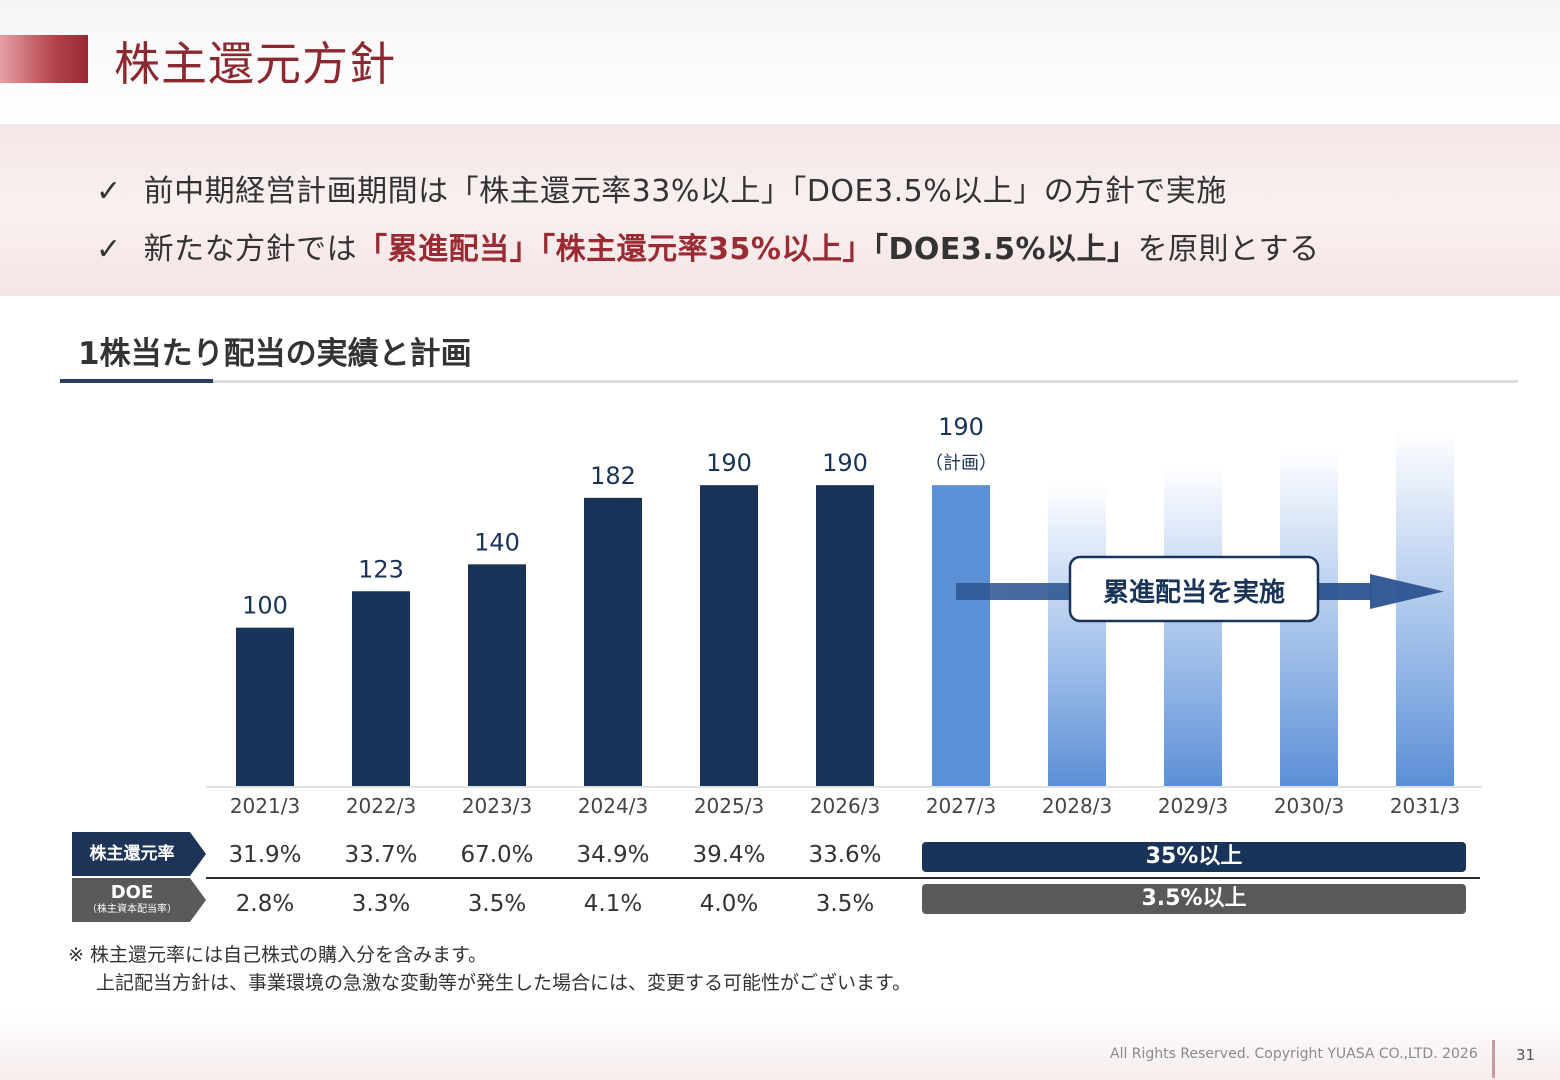 The image size is (1560, 1080). Describe the element at coordinates (1526, 1055) in the screenshot. I see `page-number: 31` at that location.